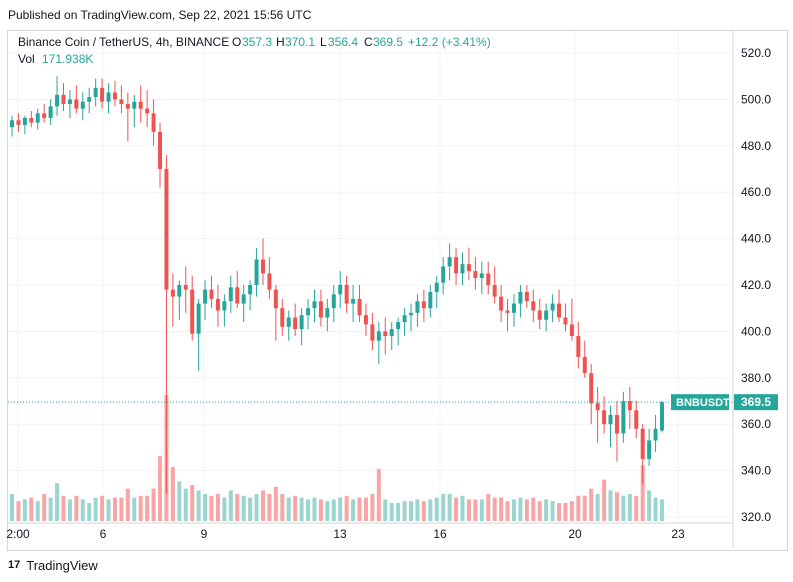  Describe the element at coordinates (756, 517) in the screenshot. I see `y-tick-label: 320.0` at that location.